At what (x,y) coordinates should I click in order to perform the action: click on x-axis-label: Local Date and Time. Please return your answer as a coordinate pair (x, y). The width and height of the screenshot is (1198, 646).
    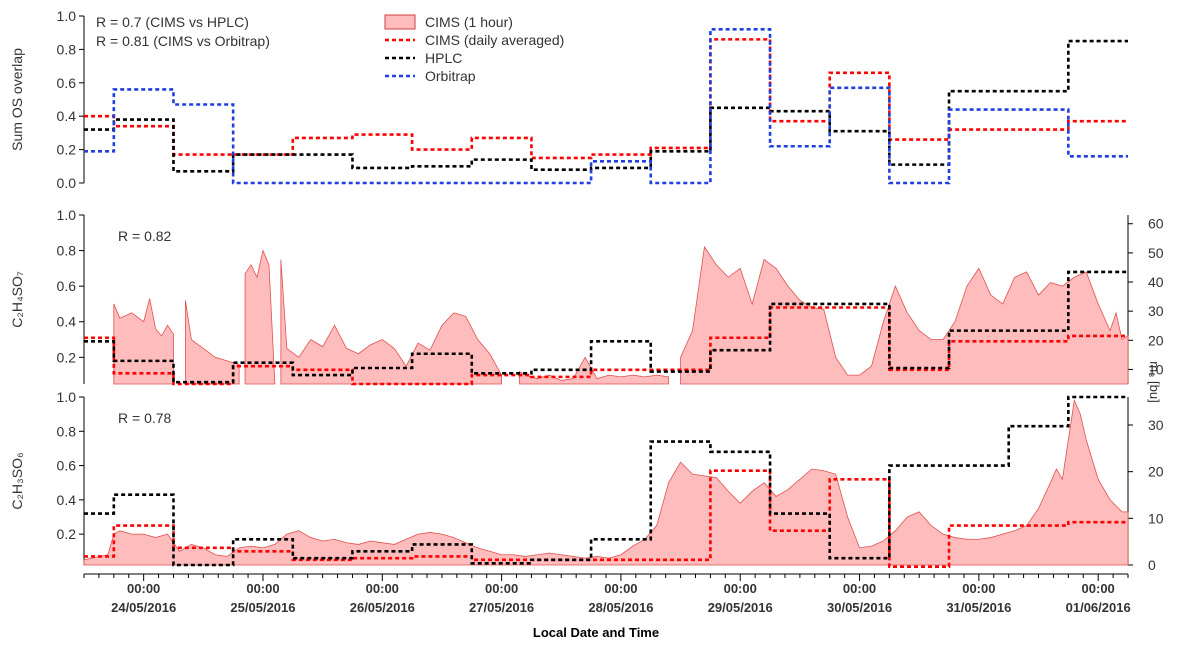
    Looking at the image, I should click on (596, 632).